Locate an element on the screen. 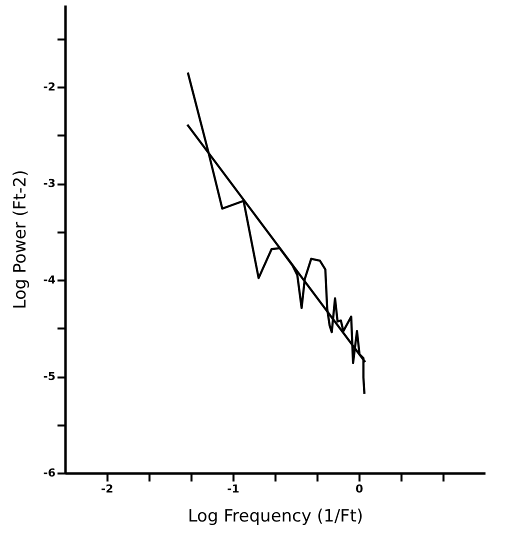 The image size is (510, 543). y-tick-label: -2 is located at coordinates (49, 87).